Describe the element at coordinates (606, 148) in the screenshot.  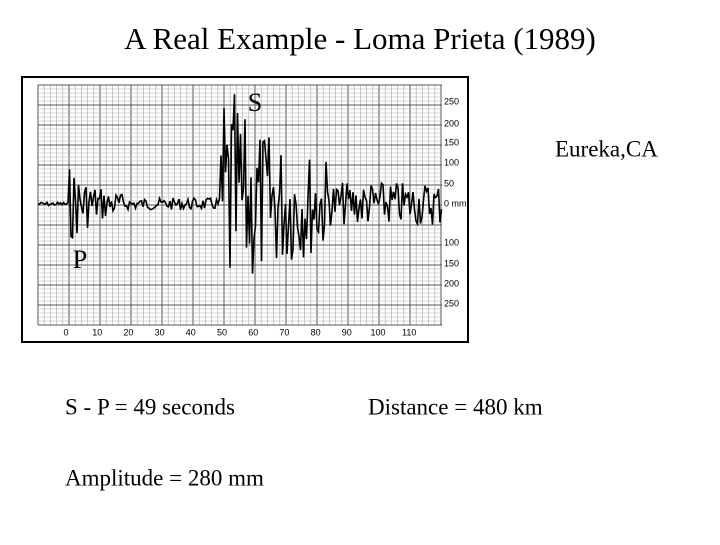
I see `station-name: Eureka,CA` at that location.